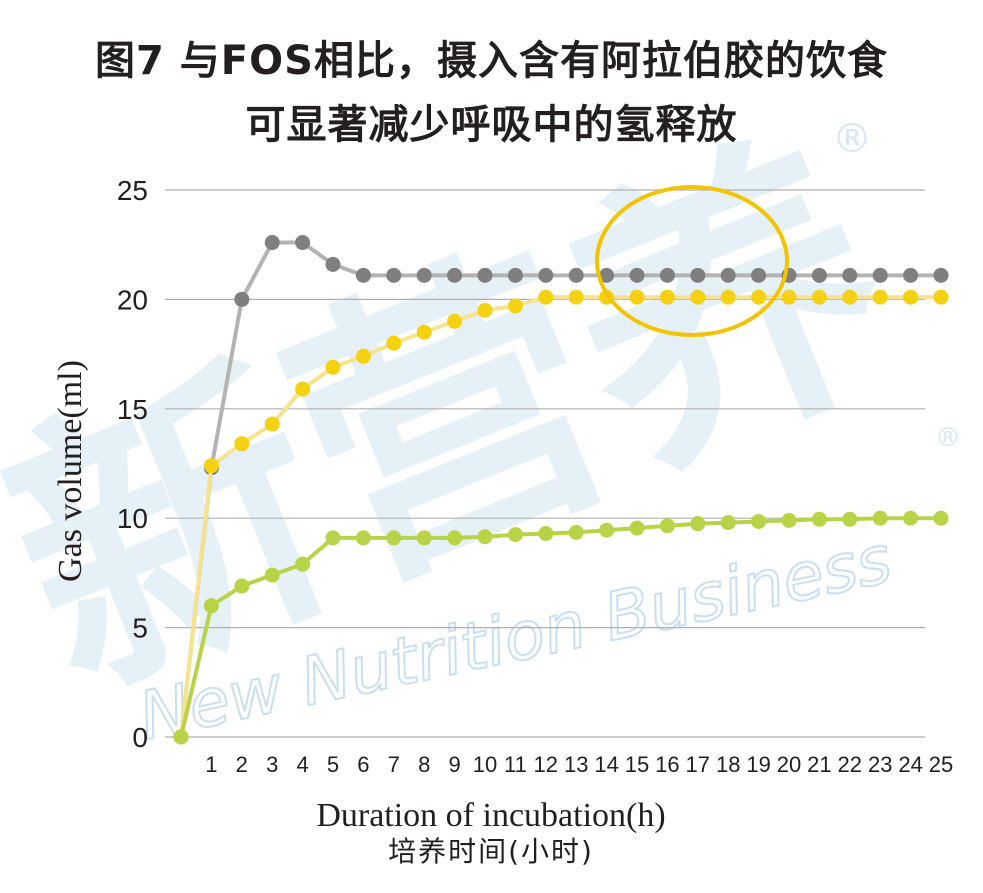 The width and height of the screenshot is (983, 893). Describe the element at coordinates (140, 737) in the screenshot. I see `y-tick-label: 0` at that location.